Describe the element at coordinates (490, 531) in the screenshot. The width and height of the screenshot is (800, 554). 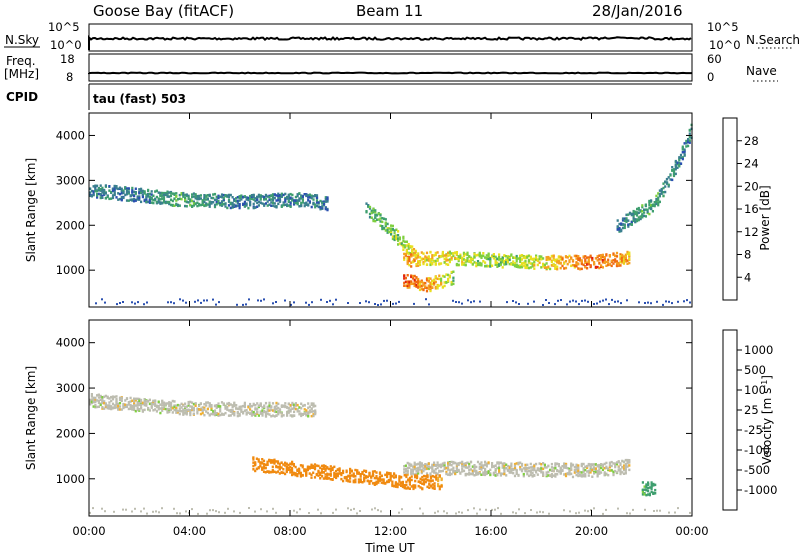
I see `x-tick-label: 16:00` at that location.